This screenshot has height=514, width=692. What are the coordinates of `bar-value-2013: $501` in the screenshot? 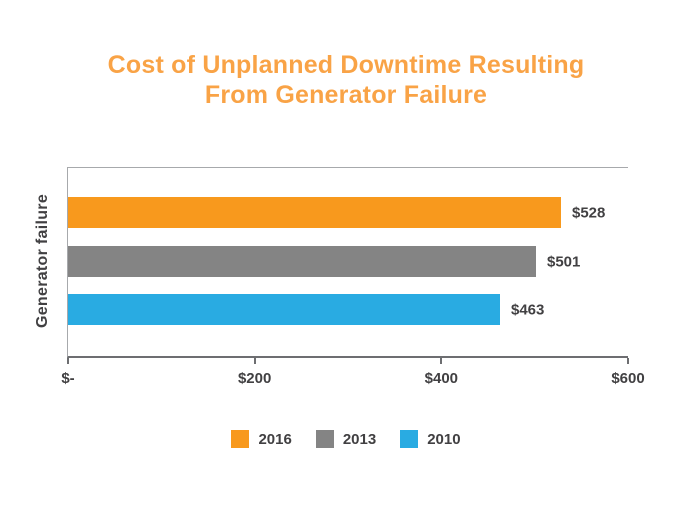 It's located at (564, 261).